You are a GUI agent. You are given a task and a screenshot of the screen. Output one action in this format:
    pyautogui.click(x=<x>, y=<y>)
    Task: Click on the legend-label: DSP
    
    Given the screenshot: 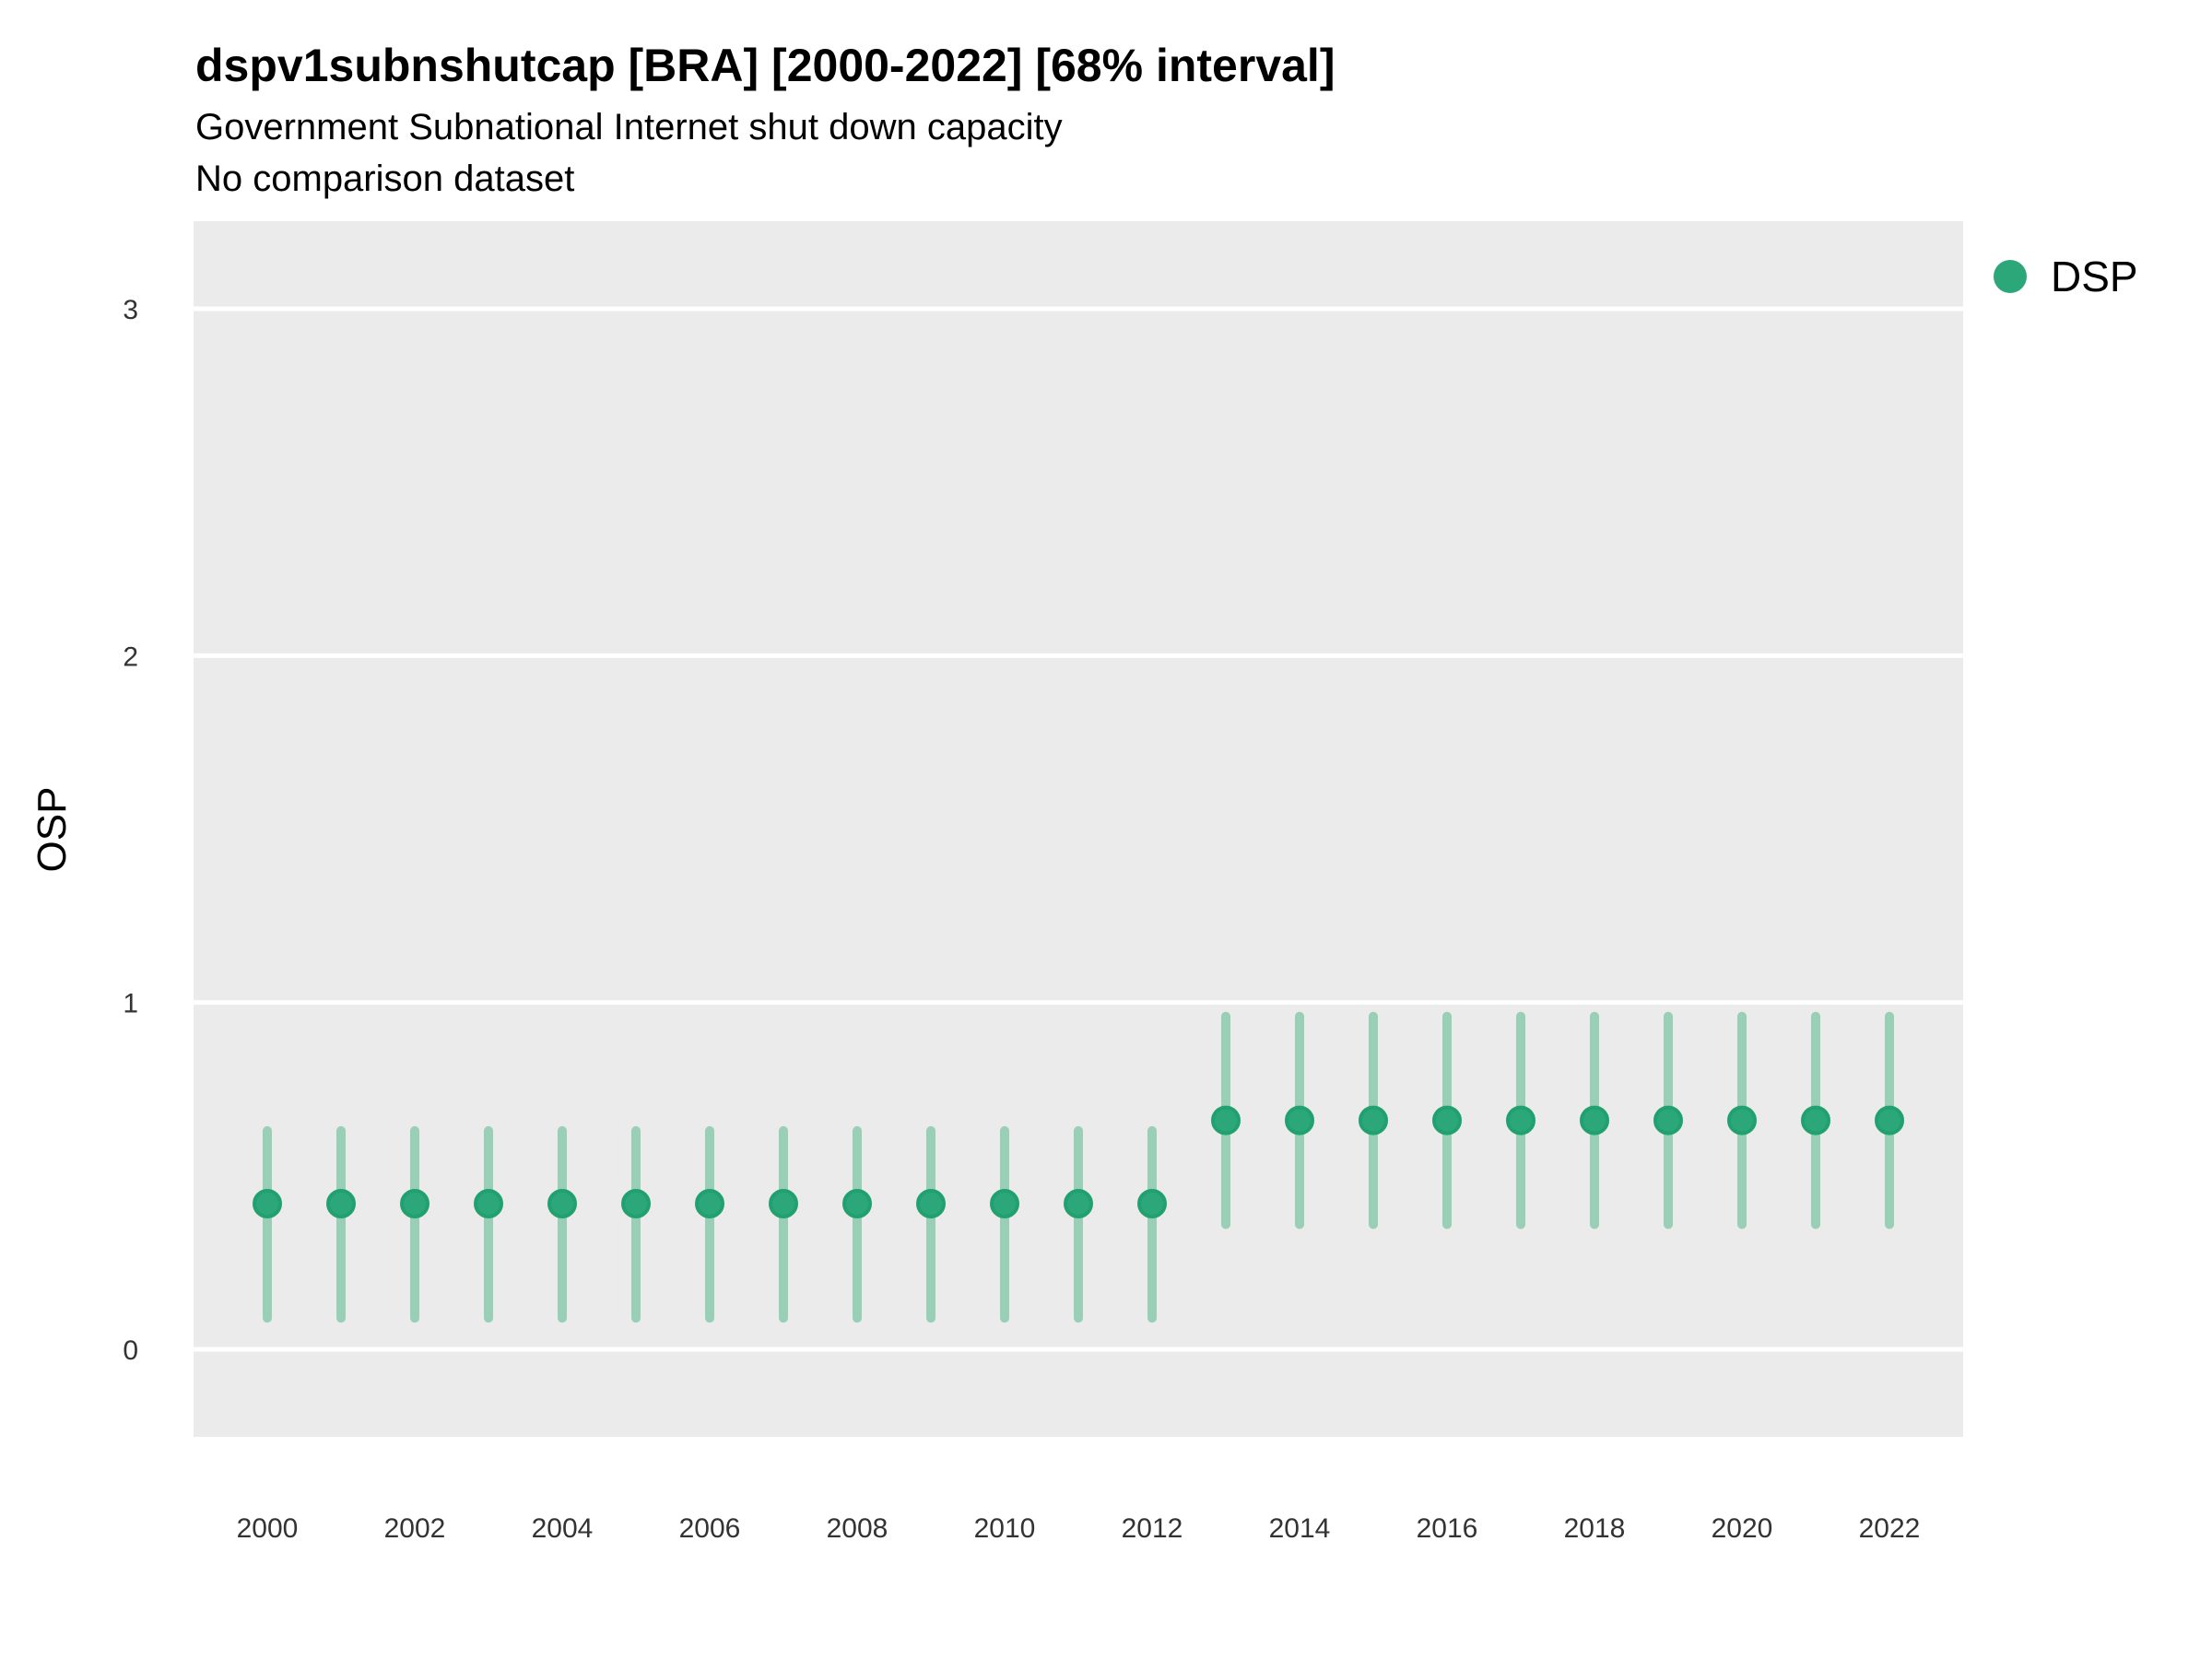 What is the action you would take?
    pyautogui.click(x=2094, y=276)
    